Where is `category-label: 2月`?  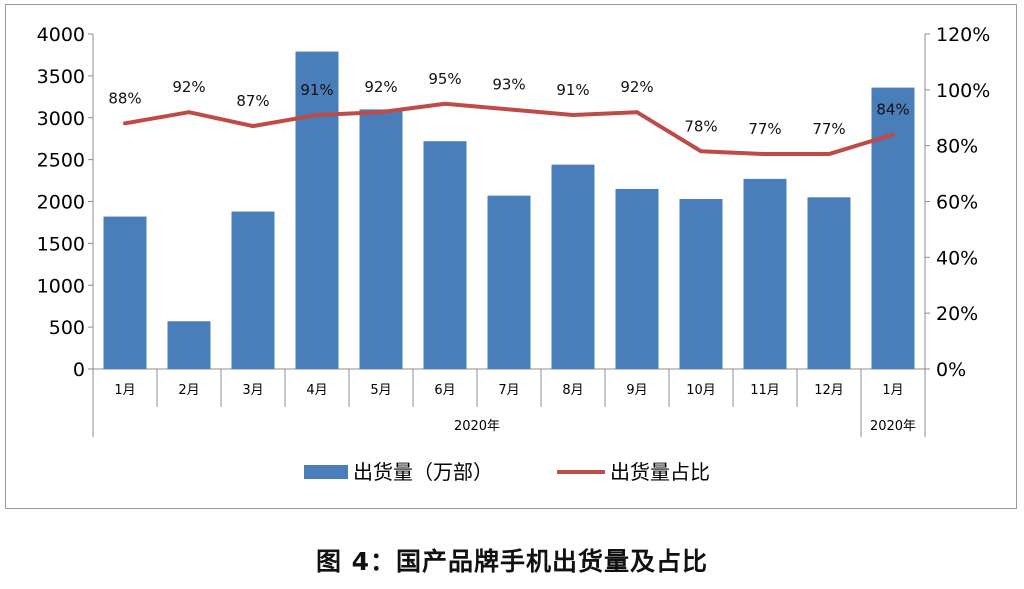 category-label: 2月 is located at coordinates (188, 390).